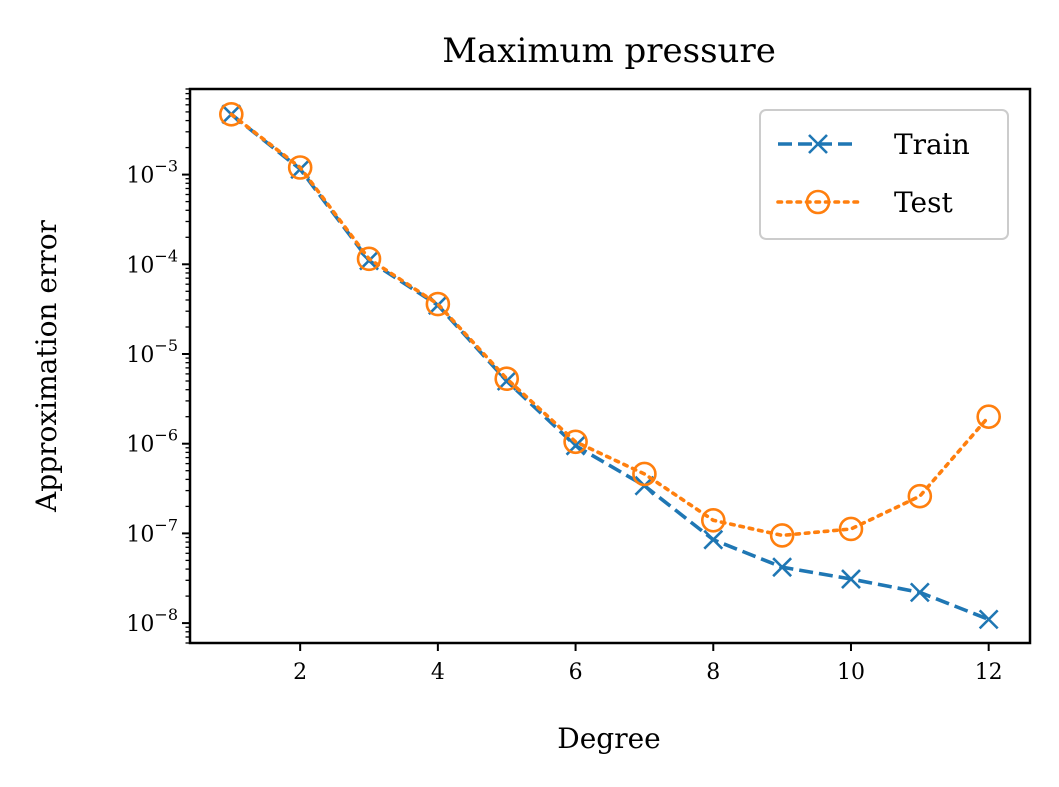 Image resolution: width=1059 pixels, height=787 pixels. I want to click on x-tick-label: 6, so click(576, 672).